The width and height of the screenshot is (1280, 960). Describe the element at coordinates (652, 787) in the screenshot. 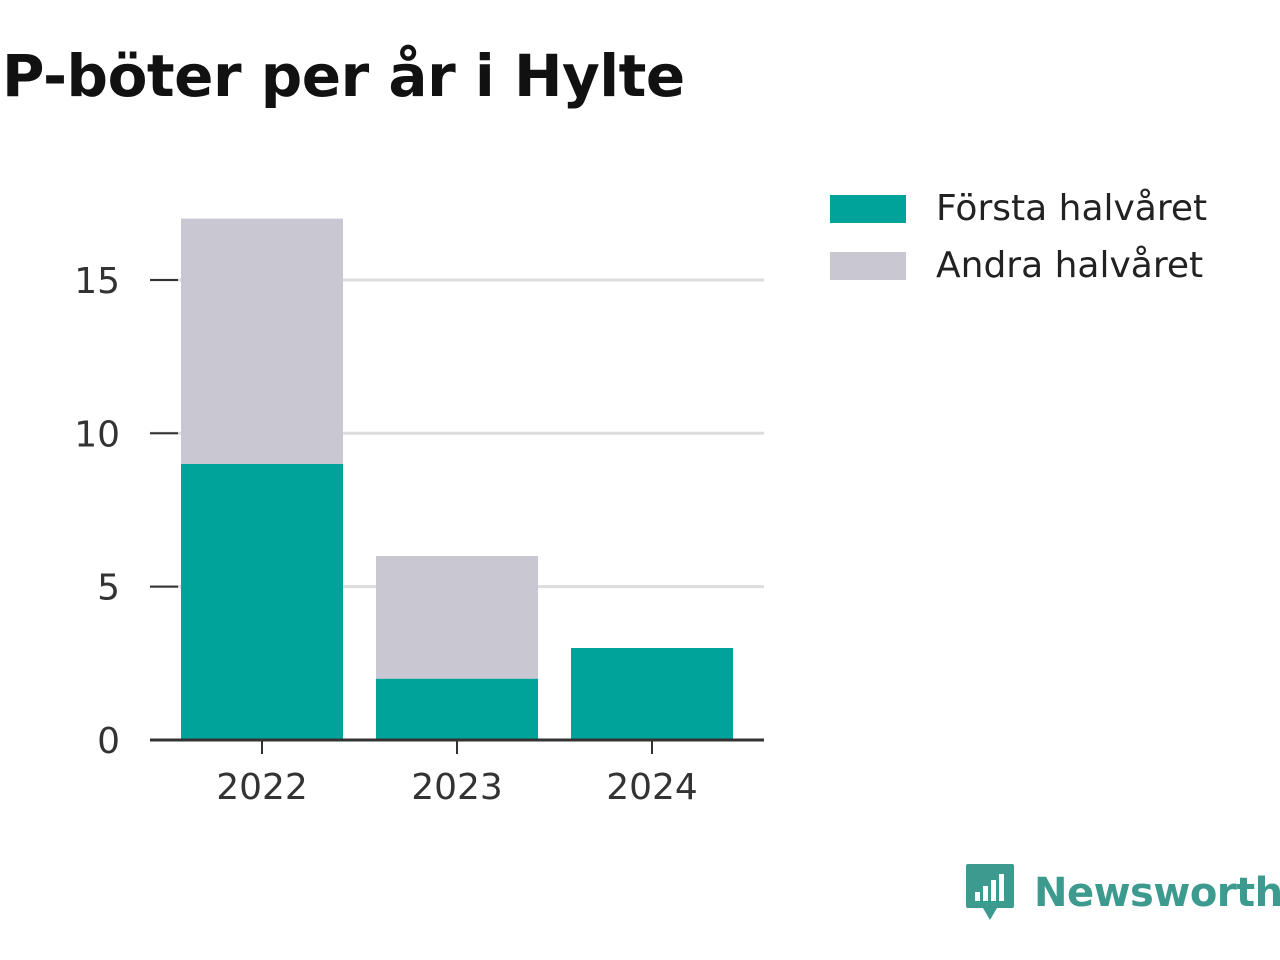

I see `x-tick-label-2024: 2024` at that location.